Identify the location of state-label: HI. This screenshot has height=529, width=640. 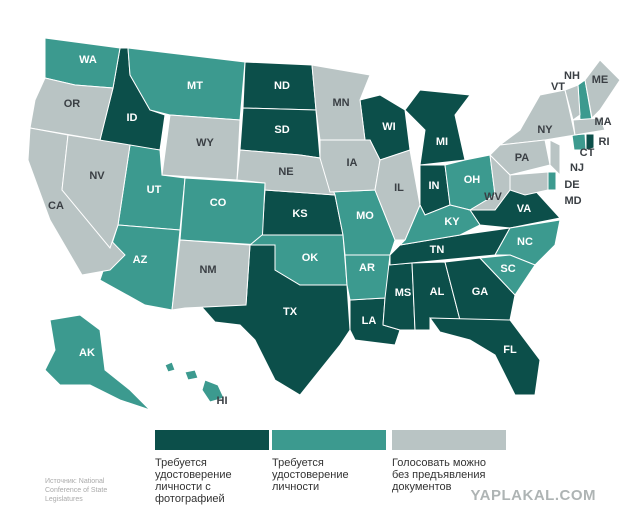
(222, 401).